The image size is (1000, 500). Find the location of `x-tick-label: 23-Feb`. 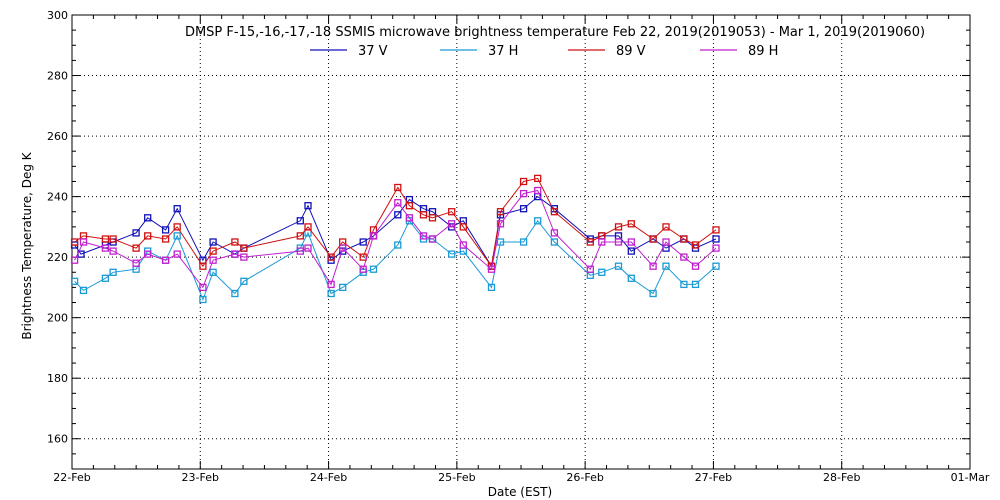

x-tick-label: 23-Feb is located at coordinates (200, 477).